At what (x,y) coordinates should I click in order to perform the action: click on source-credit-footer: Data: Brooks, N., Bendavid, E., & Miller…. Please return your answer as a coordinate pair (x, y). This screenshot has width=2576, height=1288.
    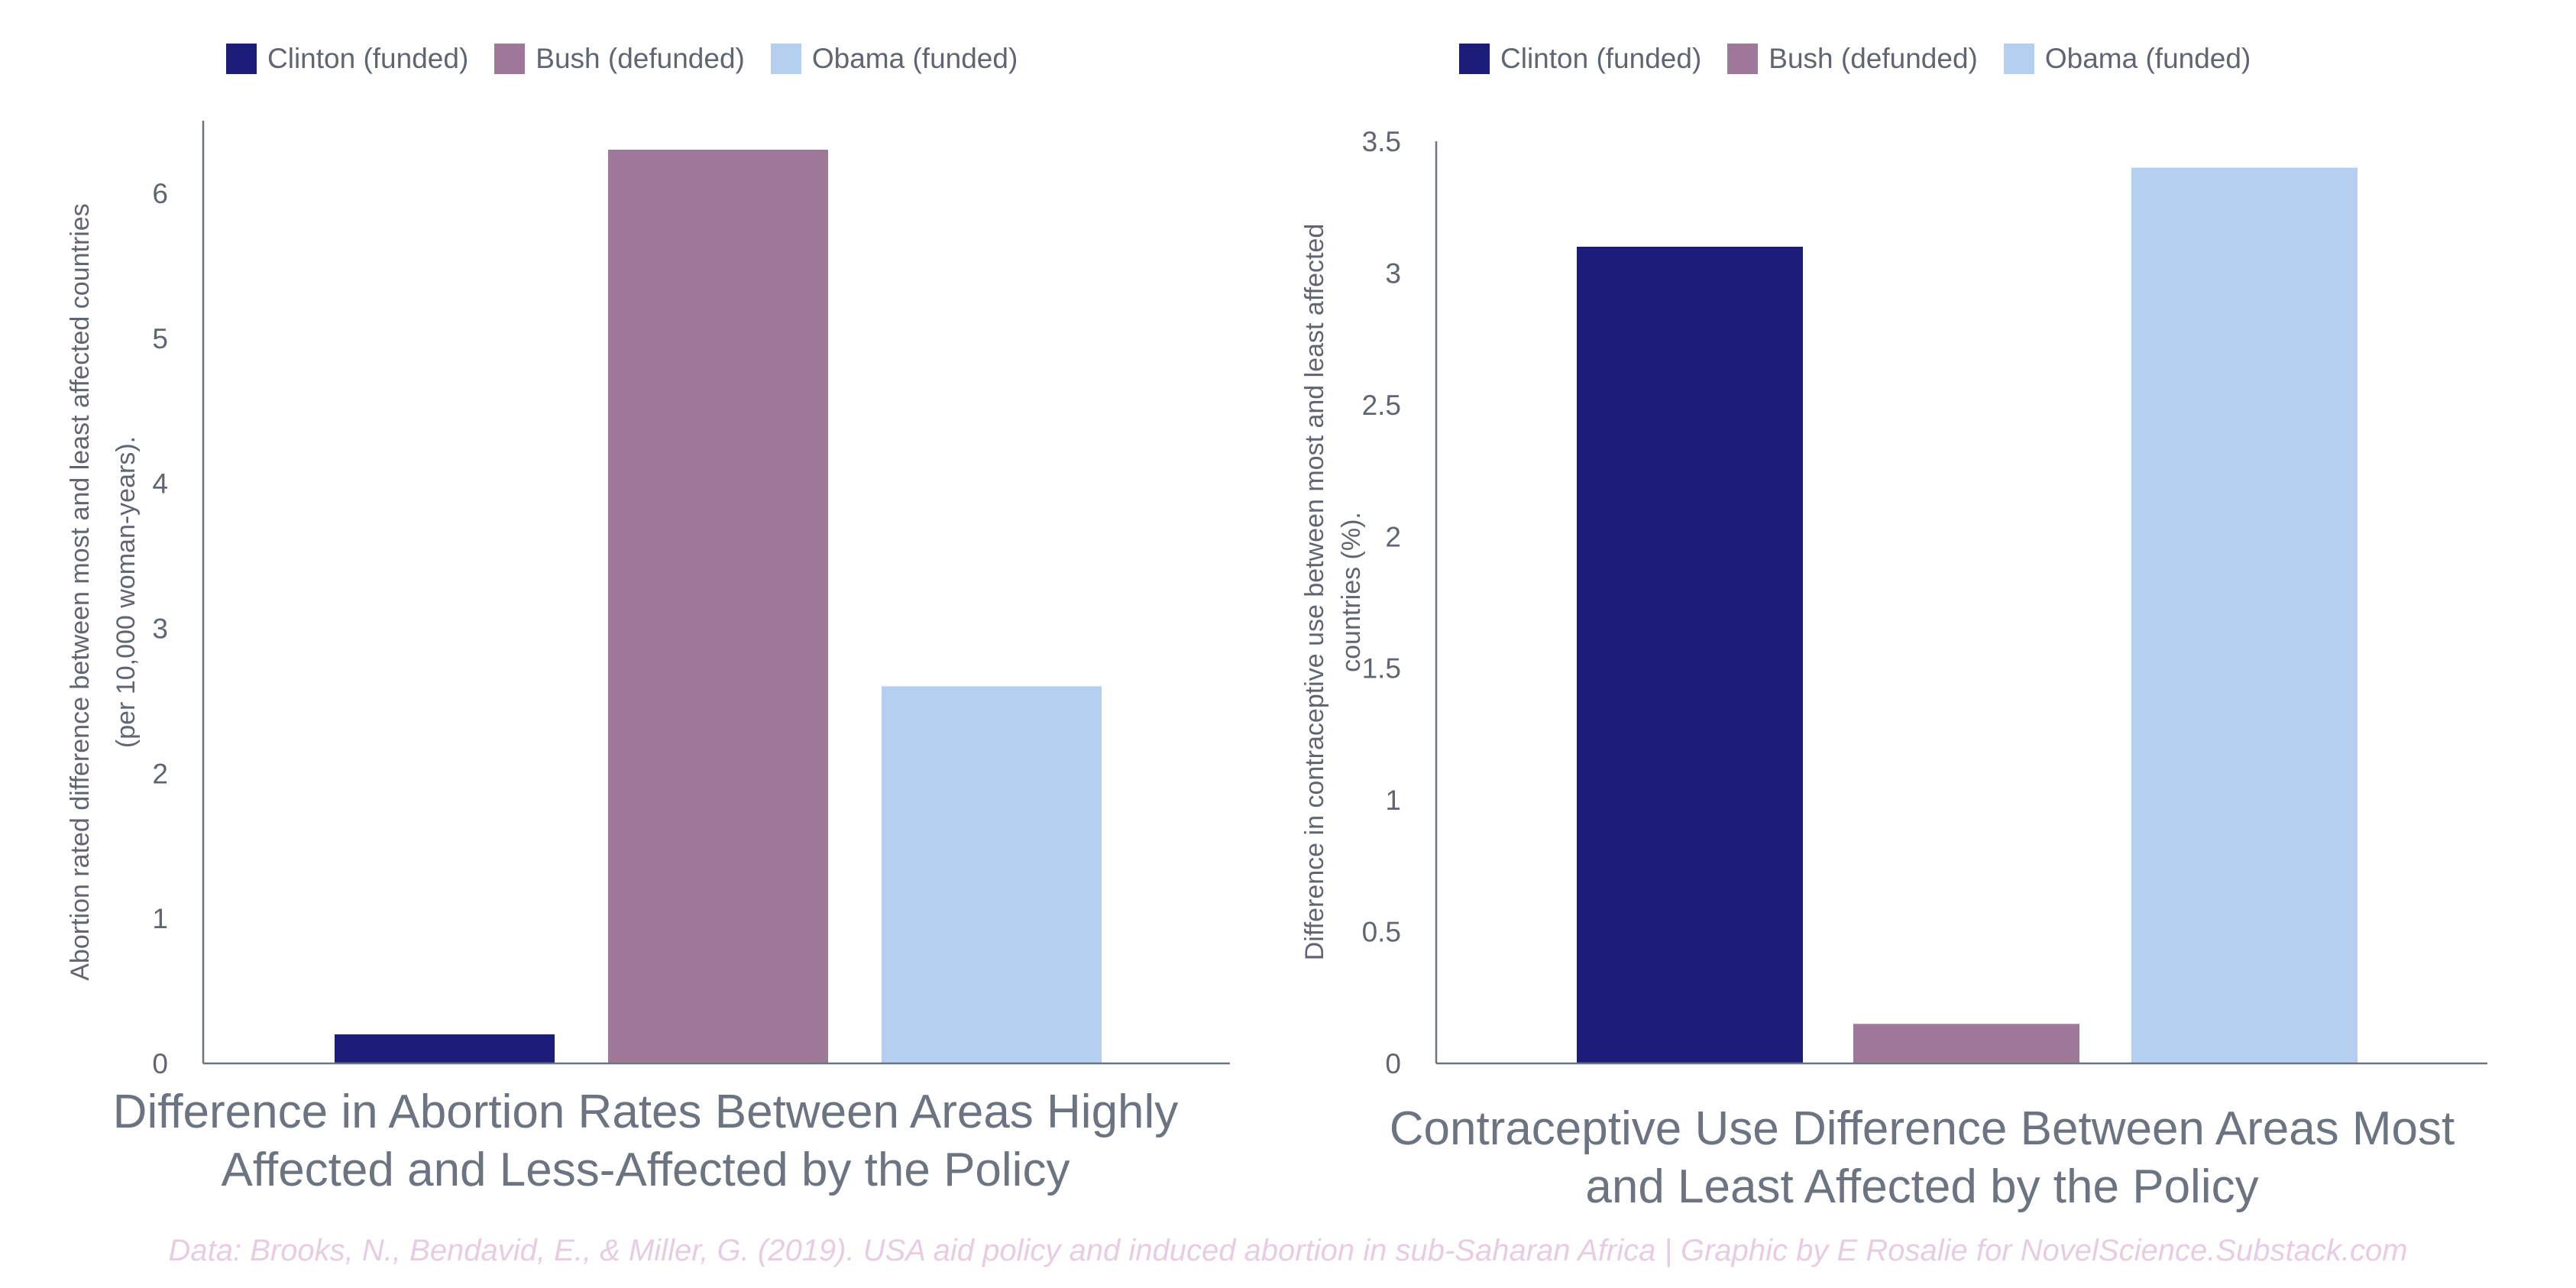
    Looking at the image, I should click on (1288, 1250).